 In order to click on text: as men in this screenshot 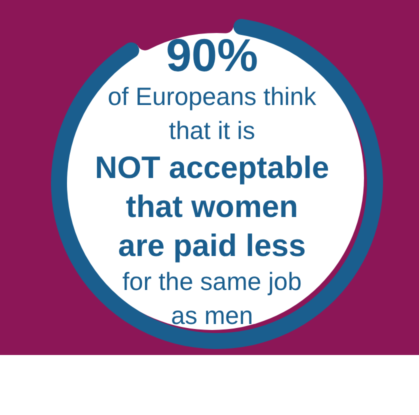, I will do `click(212, 316)`.